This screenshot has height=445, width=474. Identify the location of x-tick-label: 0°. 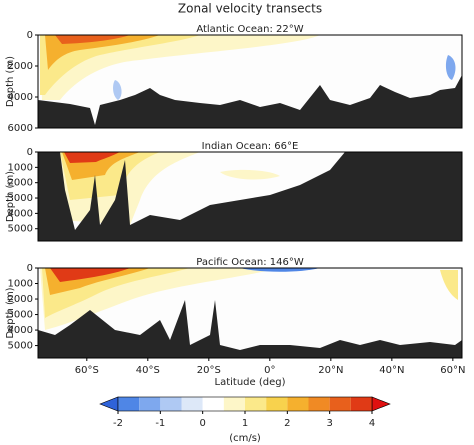
(269, 370).